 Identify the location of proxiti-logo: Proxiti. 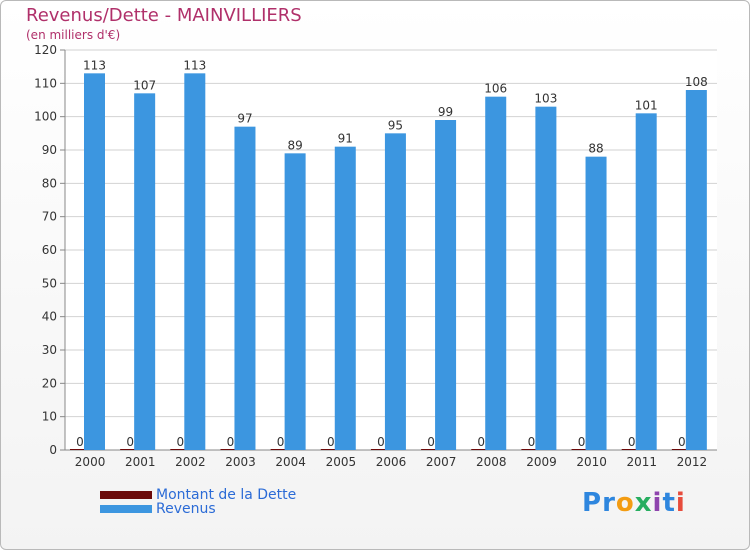
(634, 503).